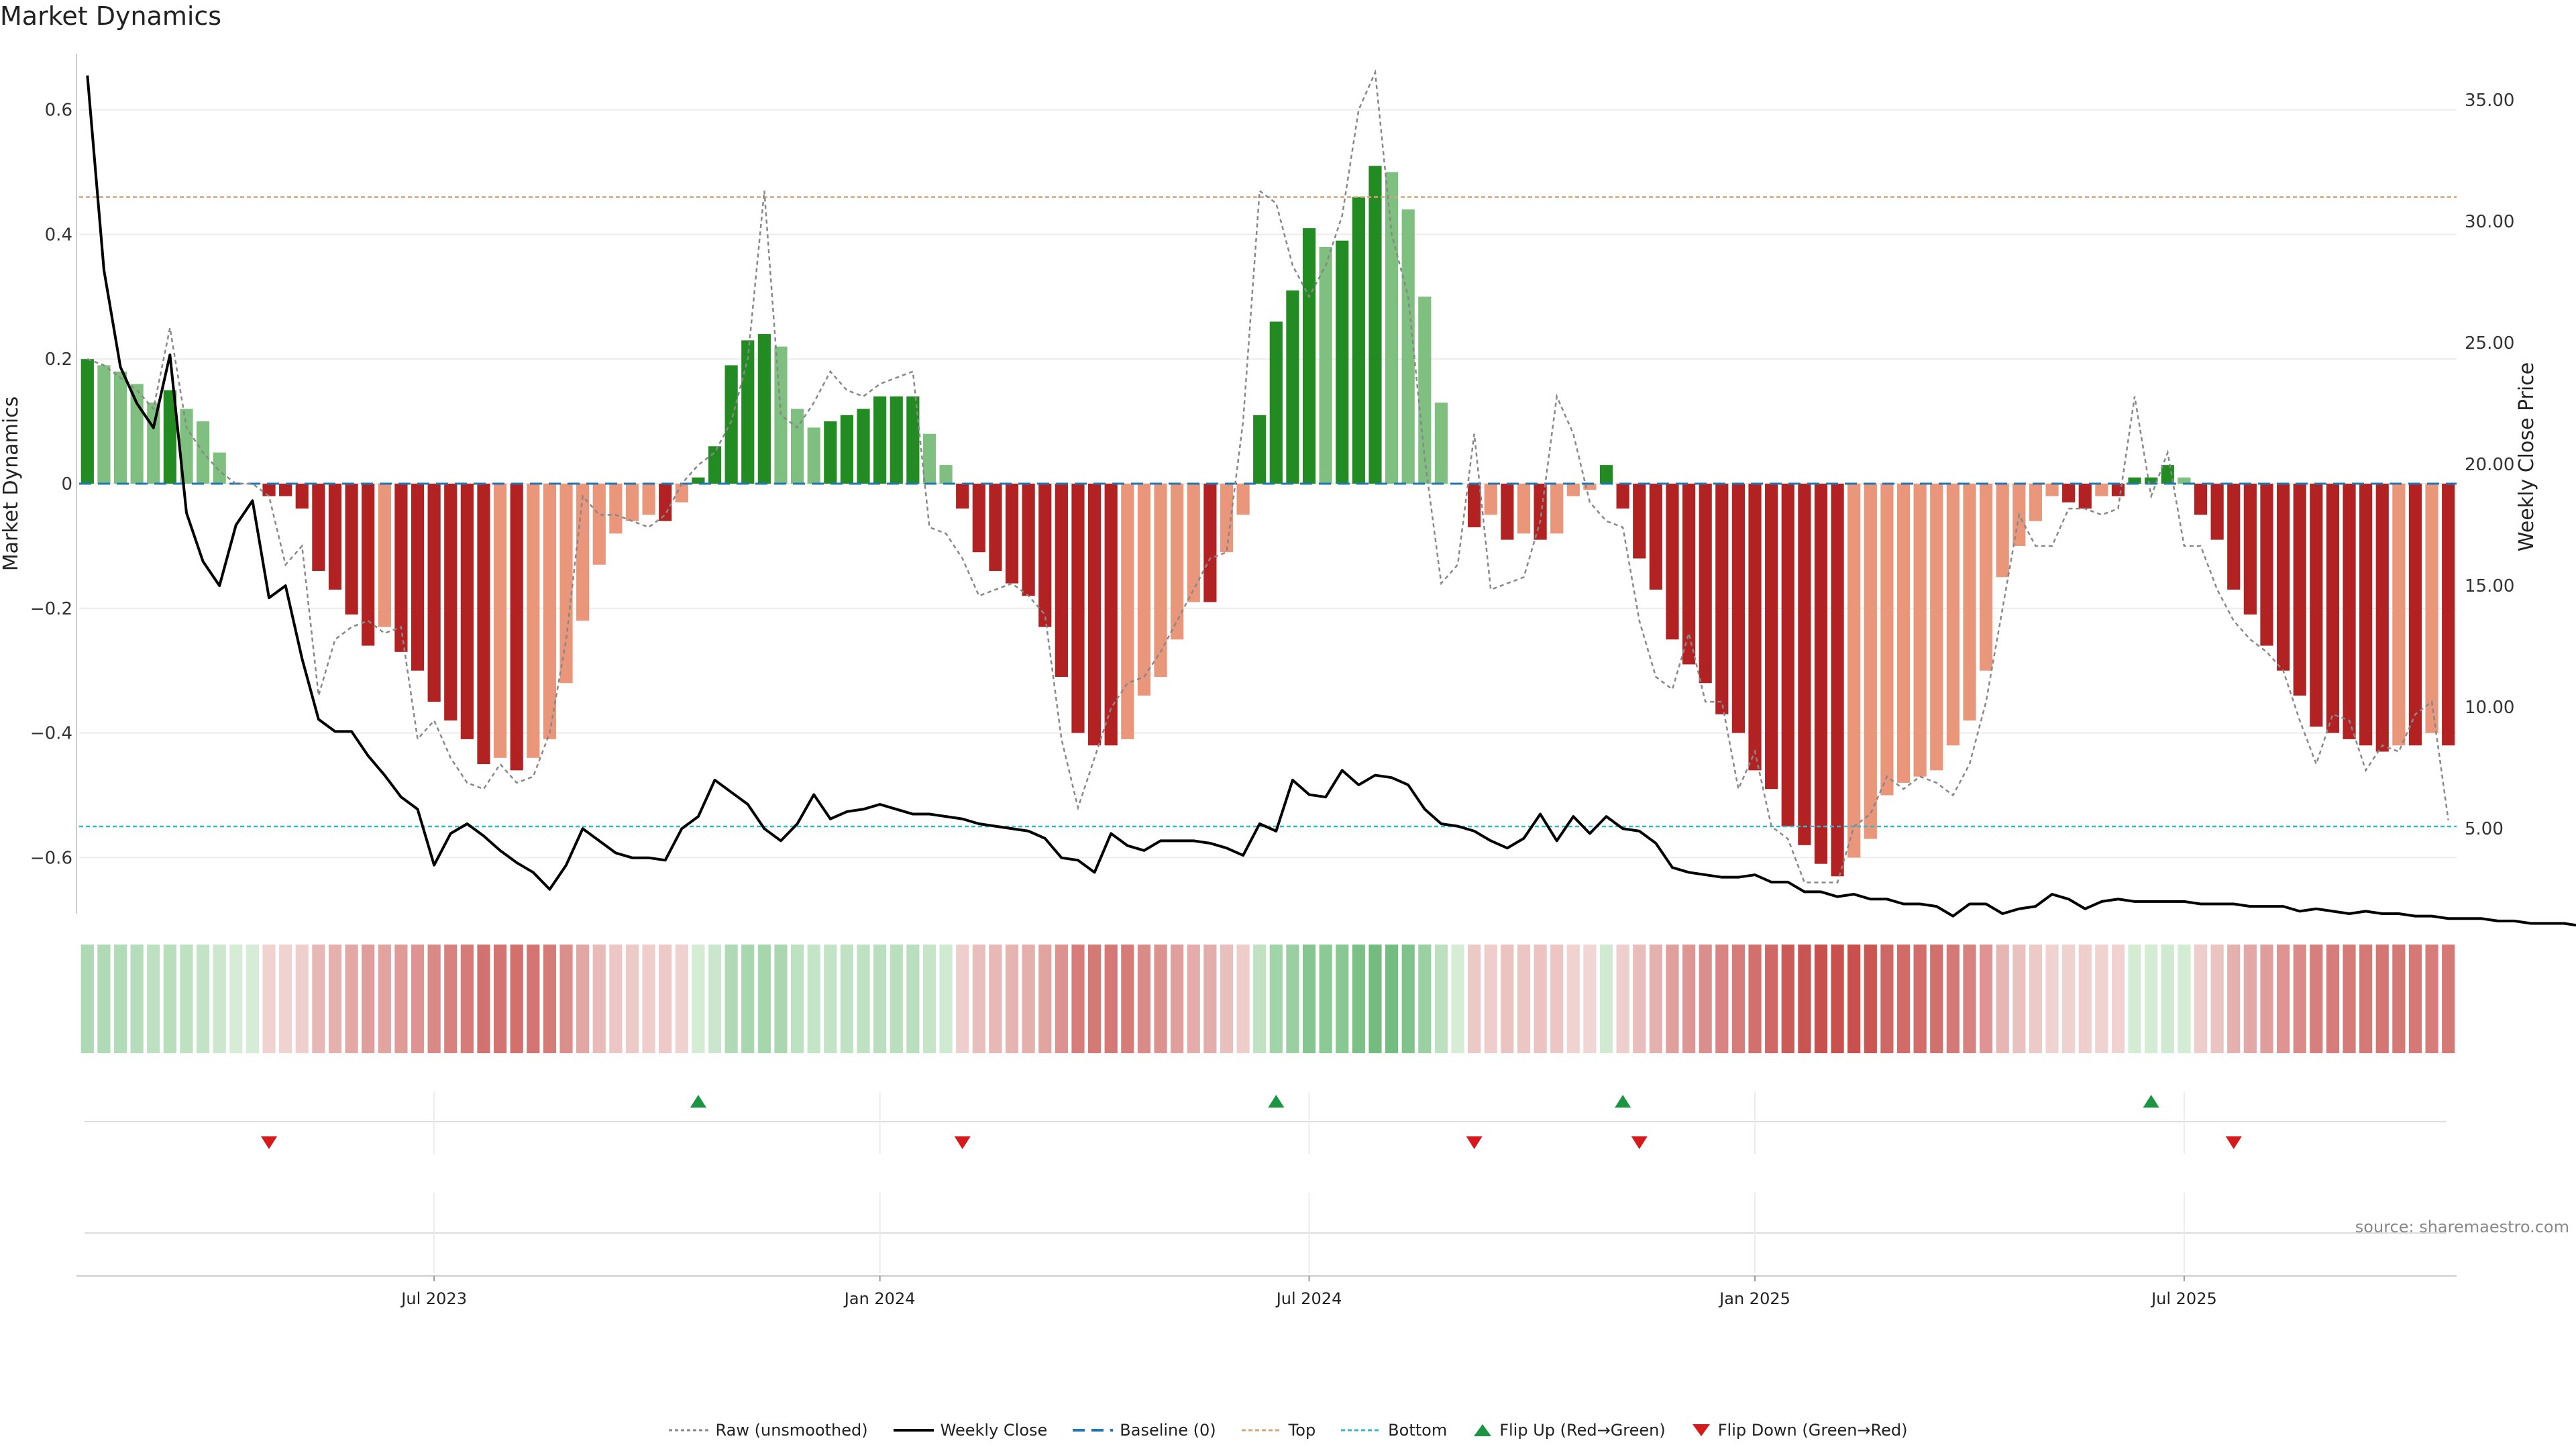  I want to click on y-tick-label: −0.4, so click(51, 734).